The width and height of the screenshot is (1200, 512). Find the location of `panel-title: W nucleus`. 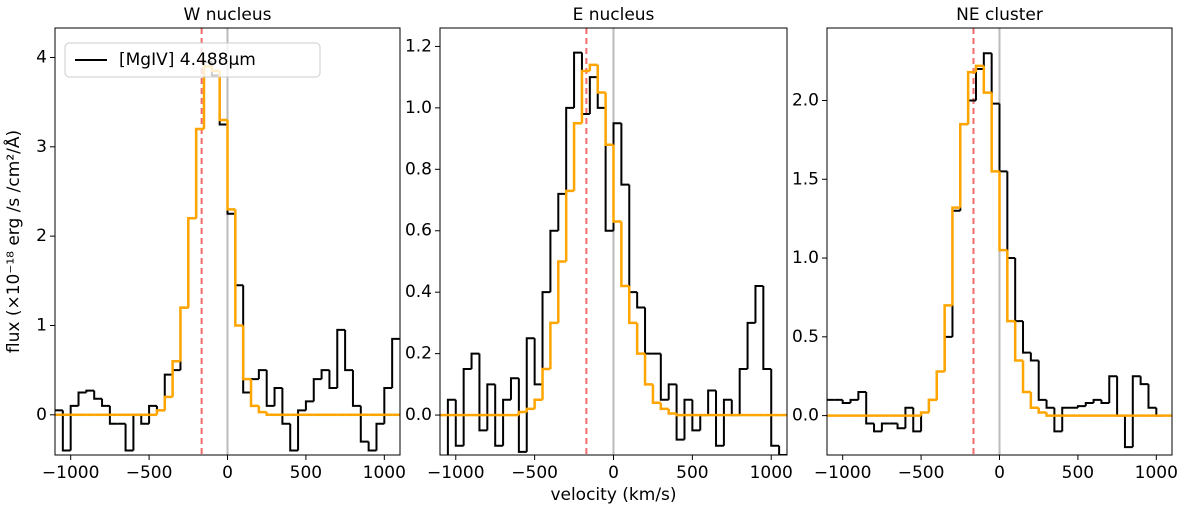

panel-title: W nucleus is located at coordinates (228, 15).